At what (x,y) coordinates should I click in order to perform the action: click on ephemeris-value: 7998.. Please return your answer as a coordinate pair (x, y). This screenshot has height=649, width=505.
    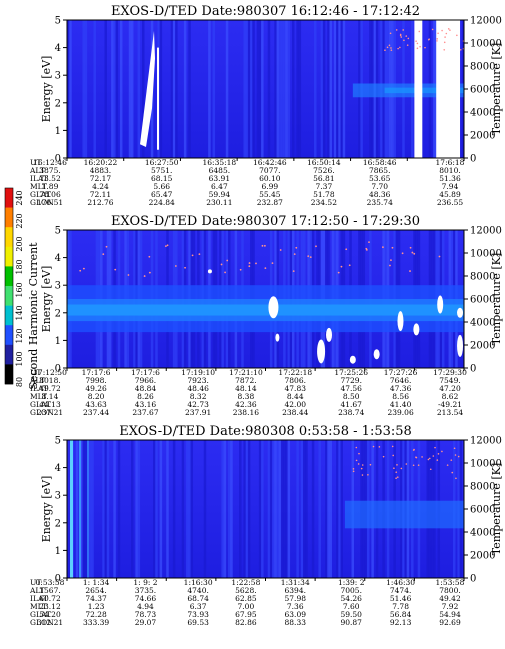
    Looking at the image, I should click on (95, 380).